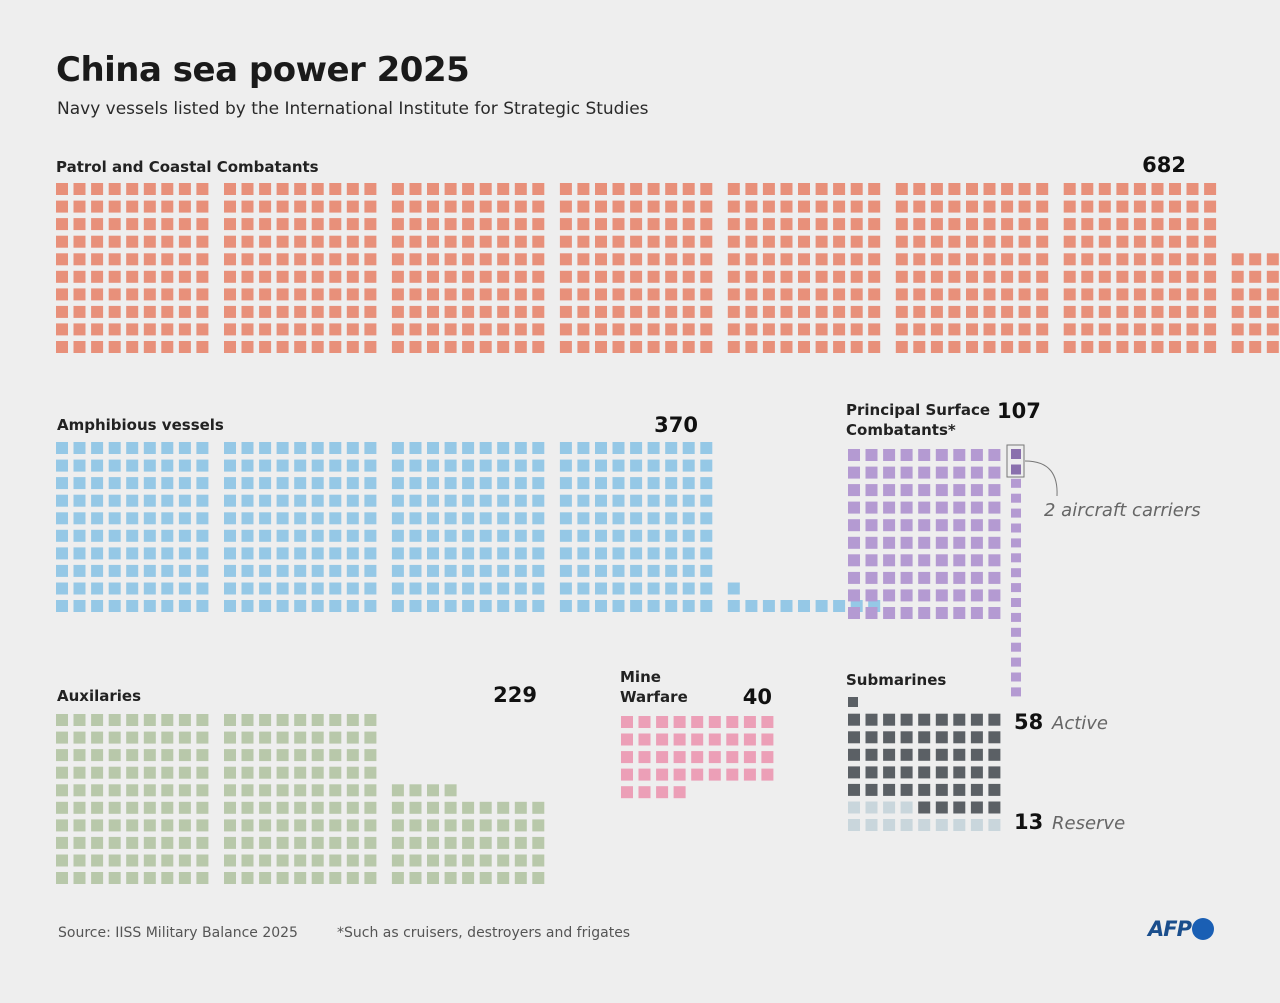 Image resolution: width=1280 pixels, height=1003 pixels. What do you see at coordinates (1016, 469) in the screenshot?
I see `aircraft-carrier-square` at bounding box center [1016, 469].